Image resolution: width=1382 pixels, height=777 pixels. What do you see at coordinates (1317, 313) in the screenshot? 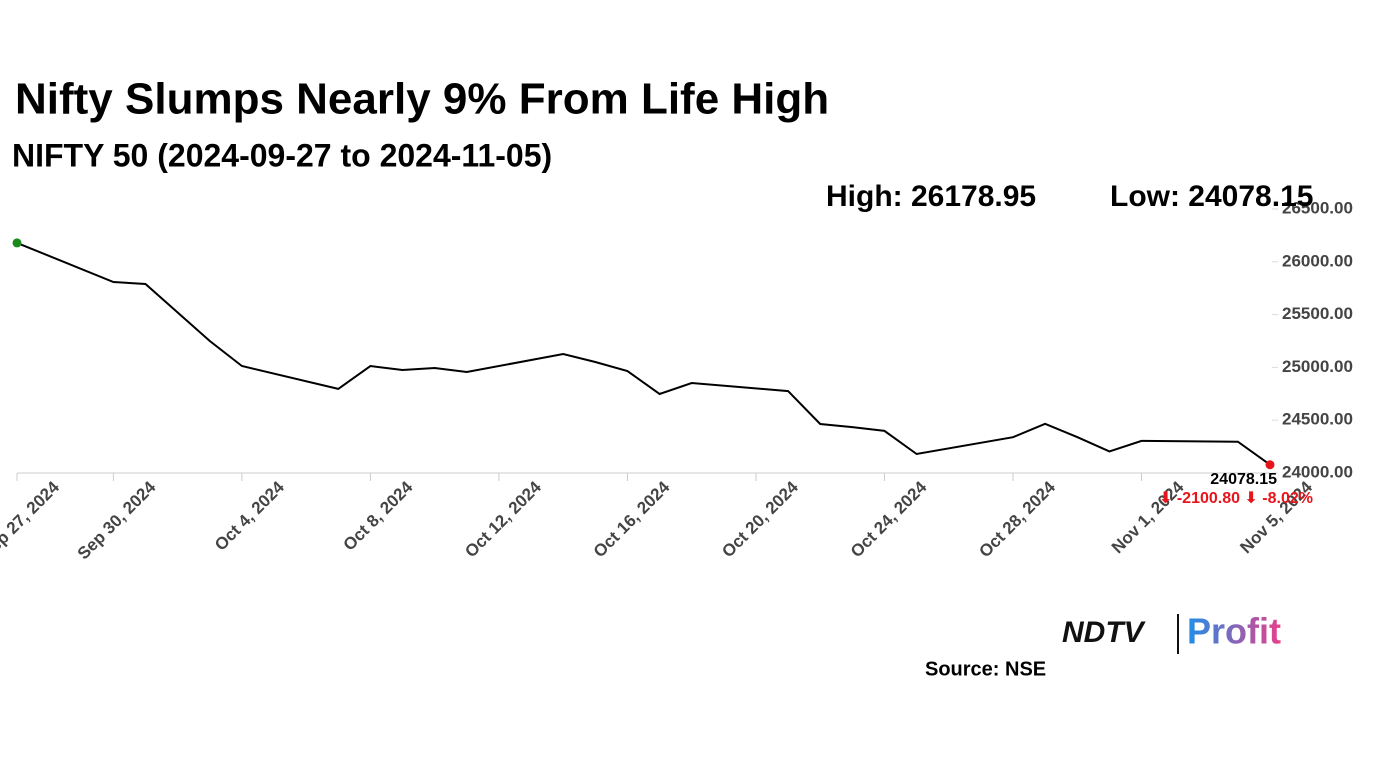
I see `y-tick-label: 25500.00` at bounding box center [1317, 313].